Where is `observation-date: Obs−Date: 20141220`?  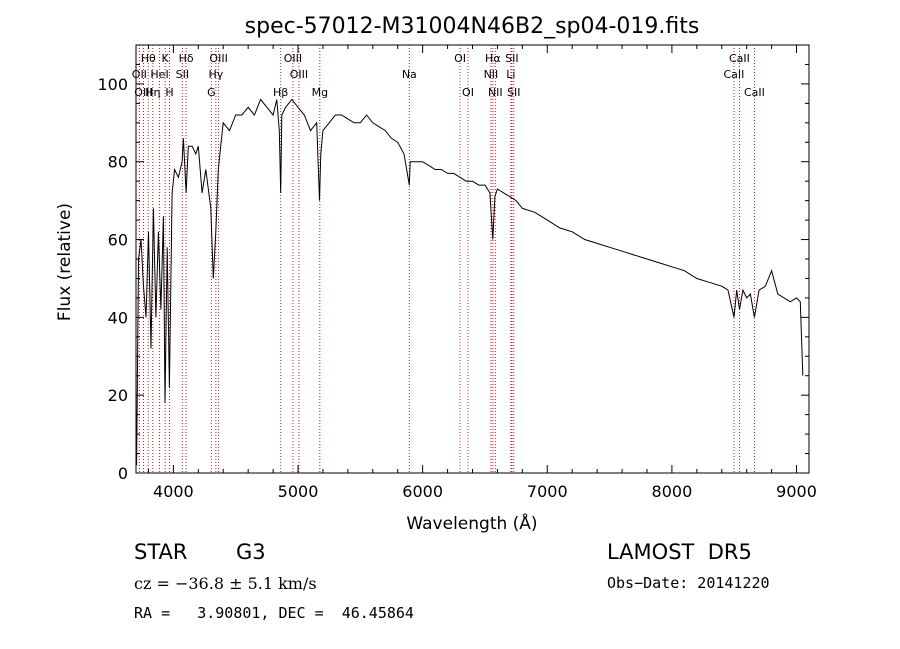
observation-date: Obs−Date: 20141220 is located at coordinates (688, 583).